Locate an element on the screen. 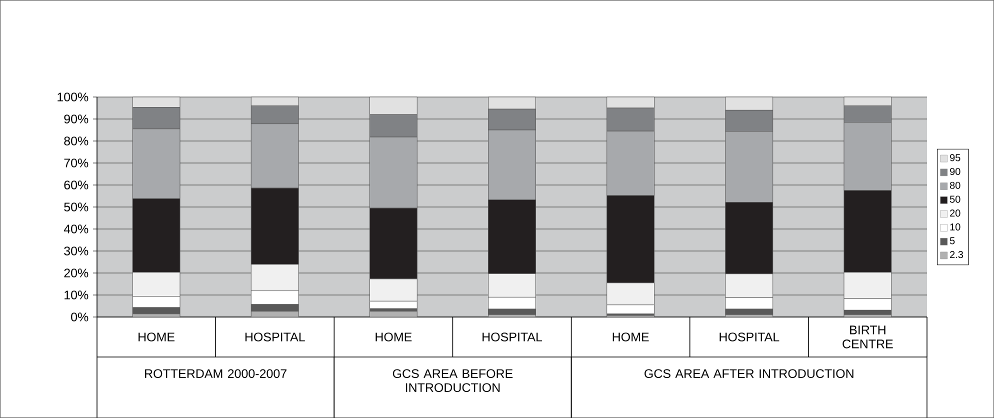 The image size is (994, 418). text: GCS AREA BEFORE INTRODUCTION is located at coordinates (452, 380).